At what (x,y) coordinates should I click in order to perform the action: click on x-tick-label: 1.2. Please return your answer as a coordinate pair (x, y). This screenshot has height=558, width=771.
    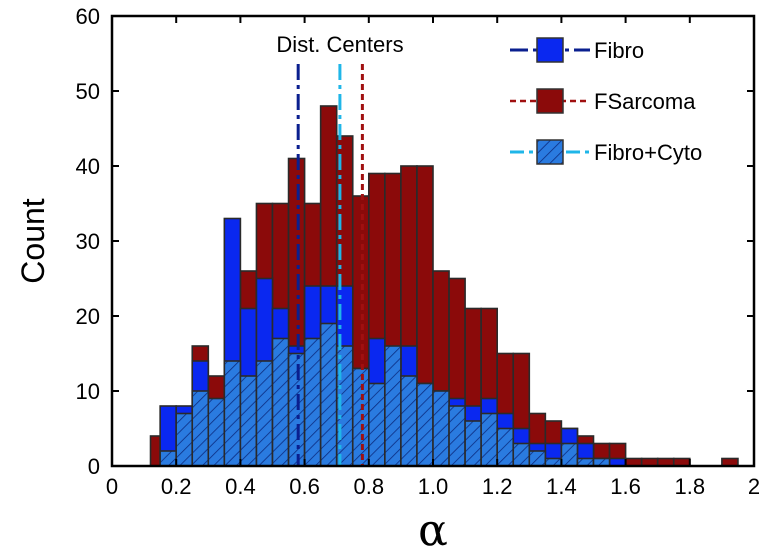
    Looking at the image, I should click on (497, 486).